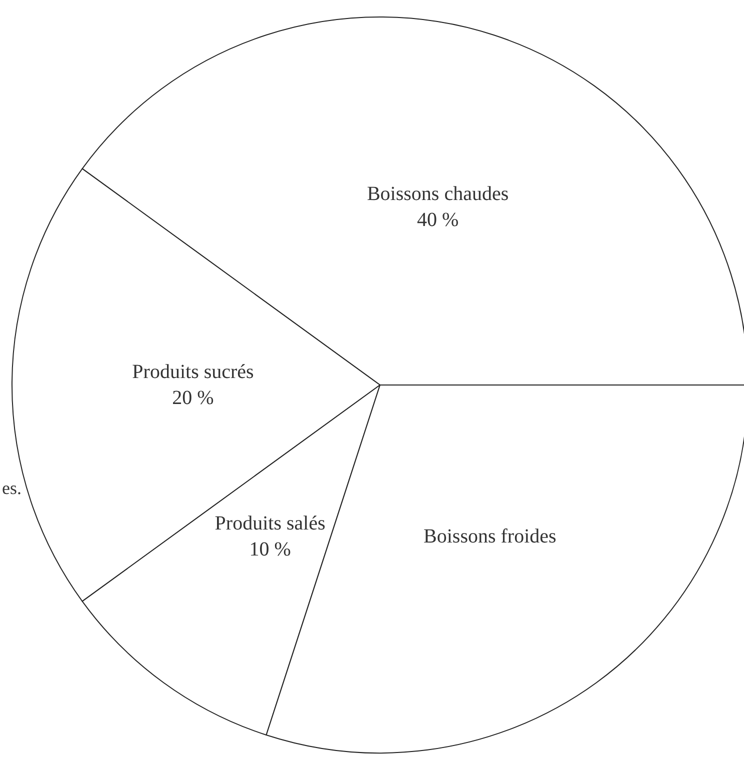  What do you see at coordinates (193, 398) in the screenshot?
I see `data-label: 20 %` at bounding box center [193, 398].